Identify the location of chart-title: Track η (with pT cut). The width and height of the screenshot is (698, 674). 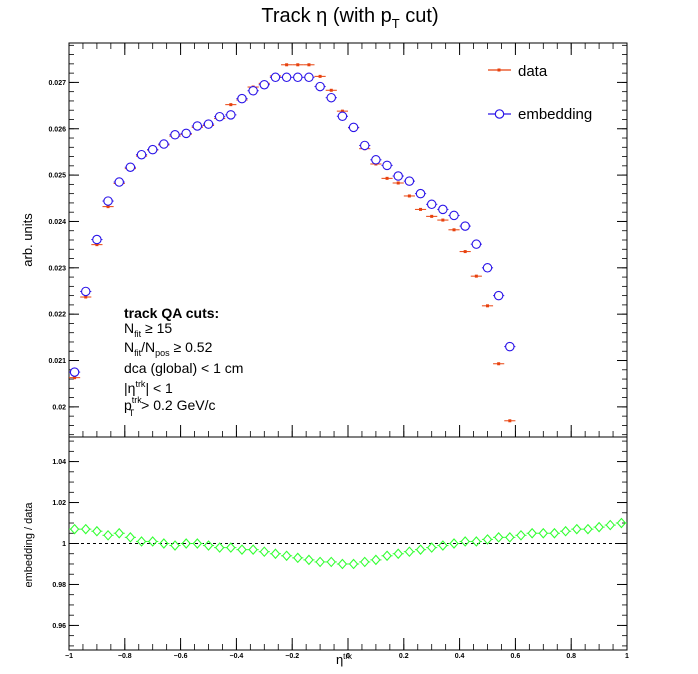
(349, 18).